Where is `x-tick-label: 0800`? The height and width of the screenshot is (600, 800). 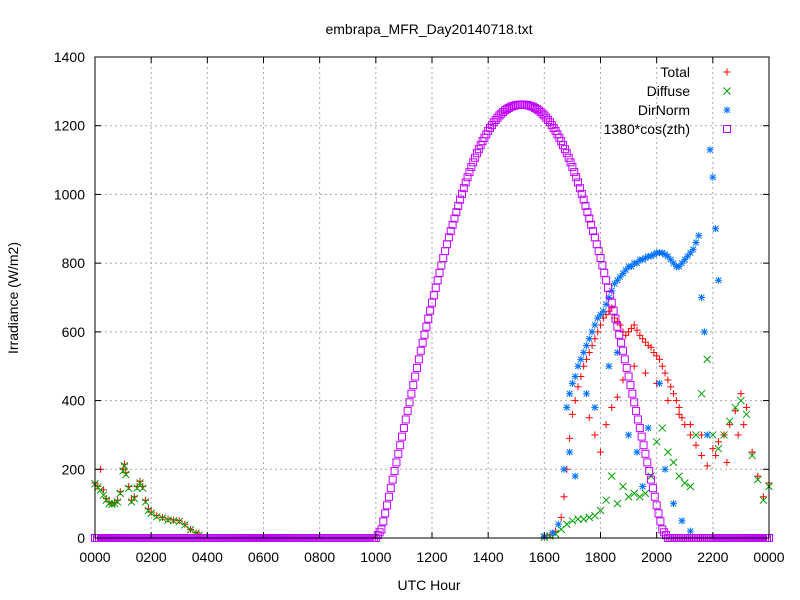 x-tick-label: 0800 is located at coordinates (319, 557).